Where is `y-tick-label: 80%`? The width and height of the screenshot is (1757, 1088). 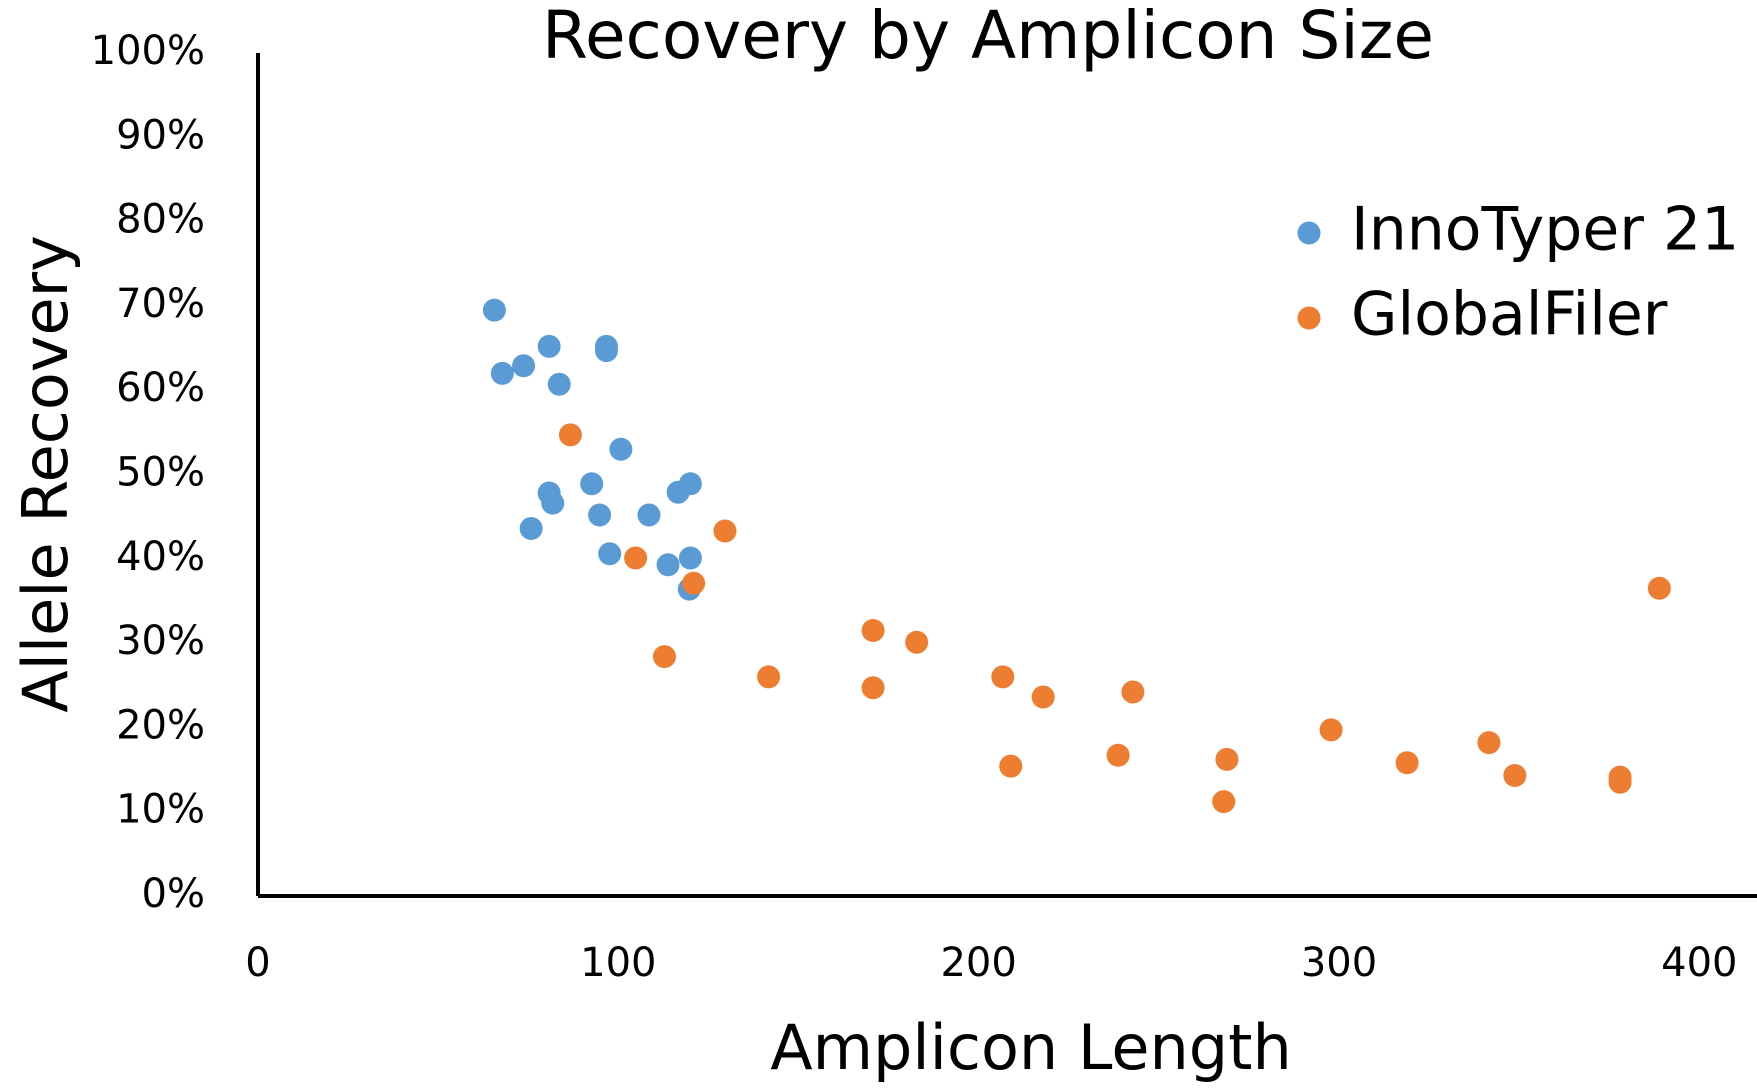 y-tick-label: 80% is located at coordinates (160, 220).